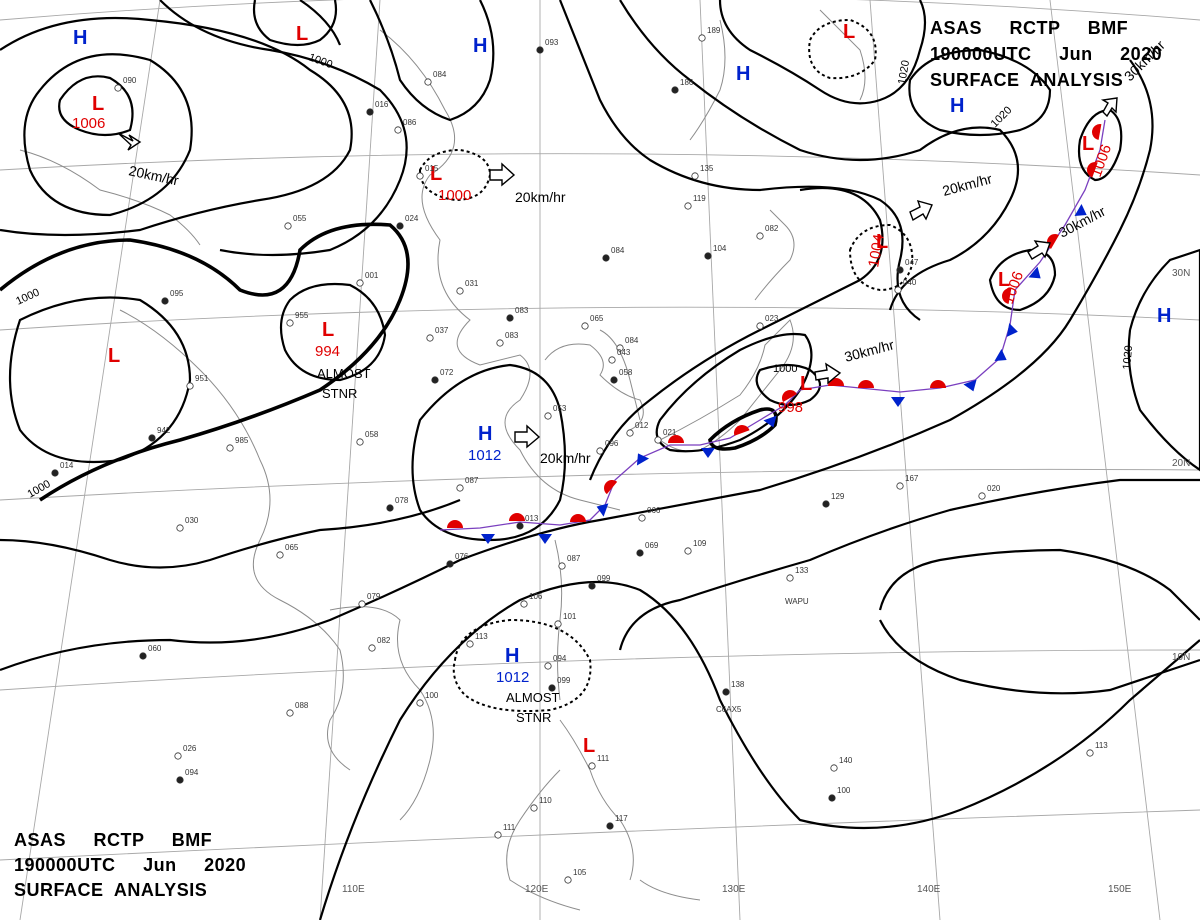 The height and width of the screenshot is (920, 1200). What do you see at coordinates (938, 384) in the screenshot?
I see `warm-front-symbol` at bounding box center [938, 384].